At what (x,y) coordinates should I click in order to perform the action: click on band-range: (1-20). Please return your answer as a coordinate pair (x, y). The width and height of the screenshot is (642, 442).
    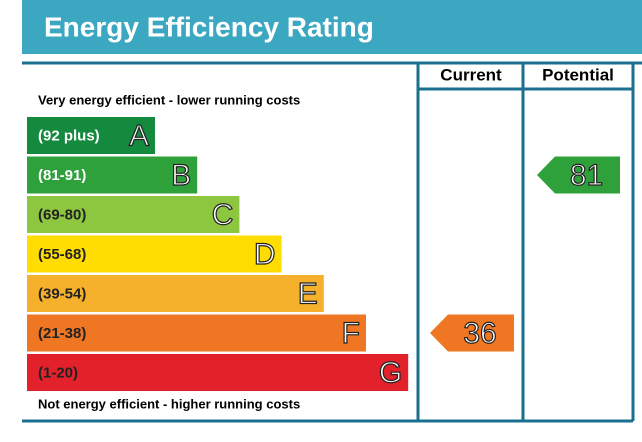
    Looking at the image, I should click on (58, 372).